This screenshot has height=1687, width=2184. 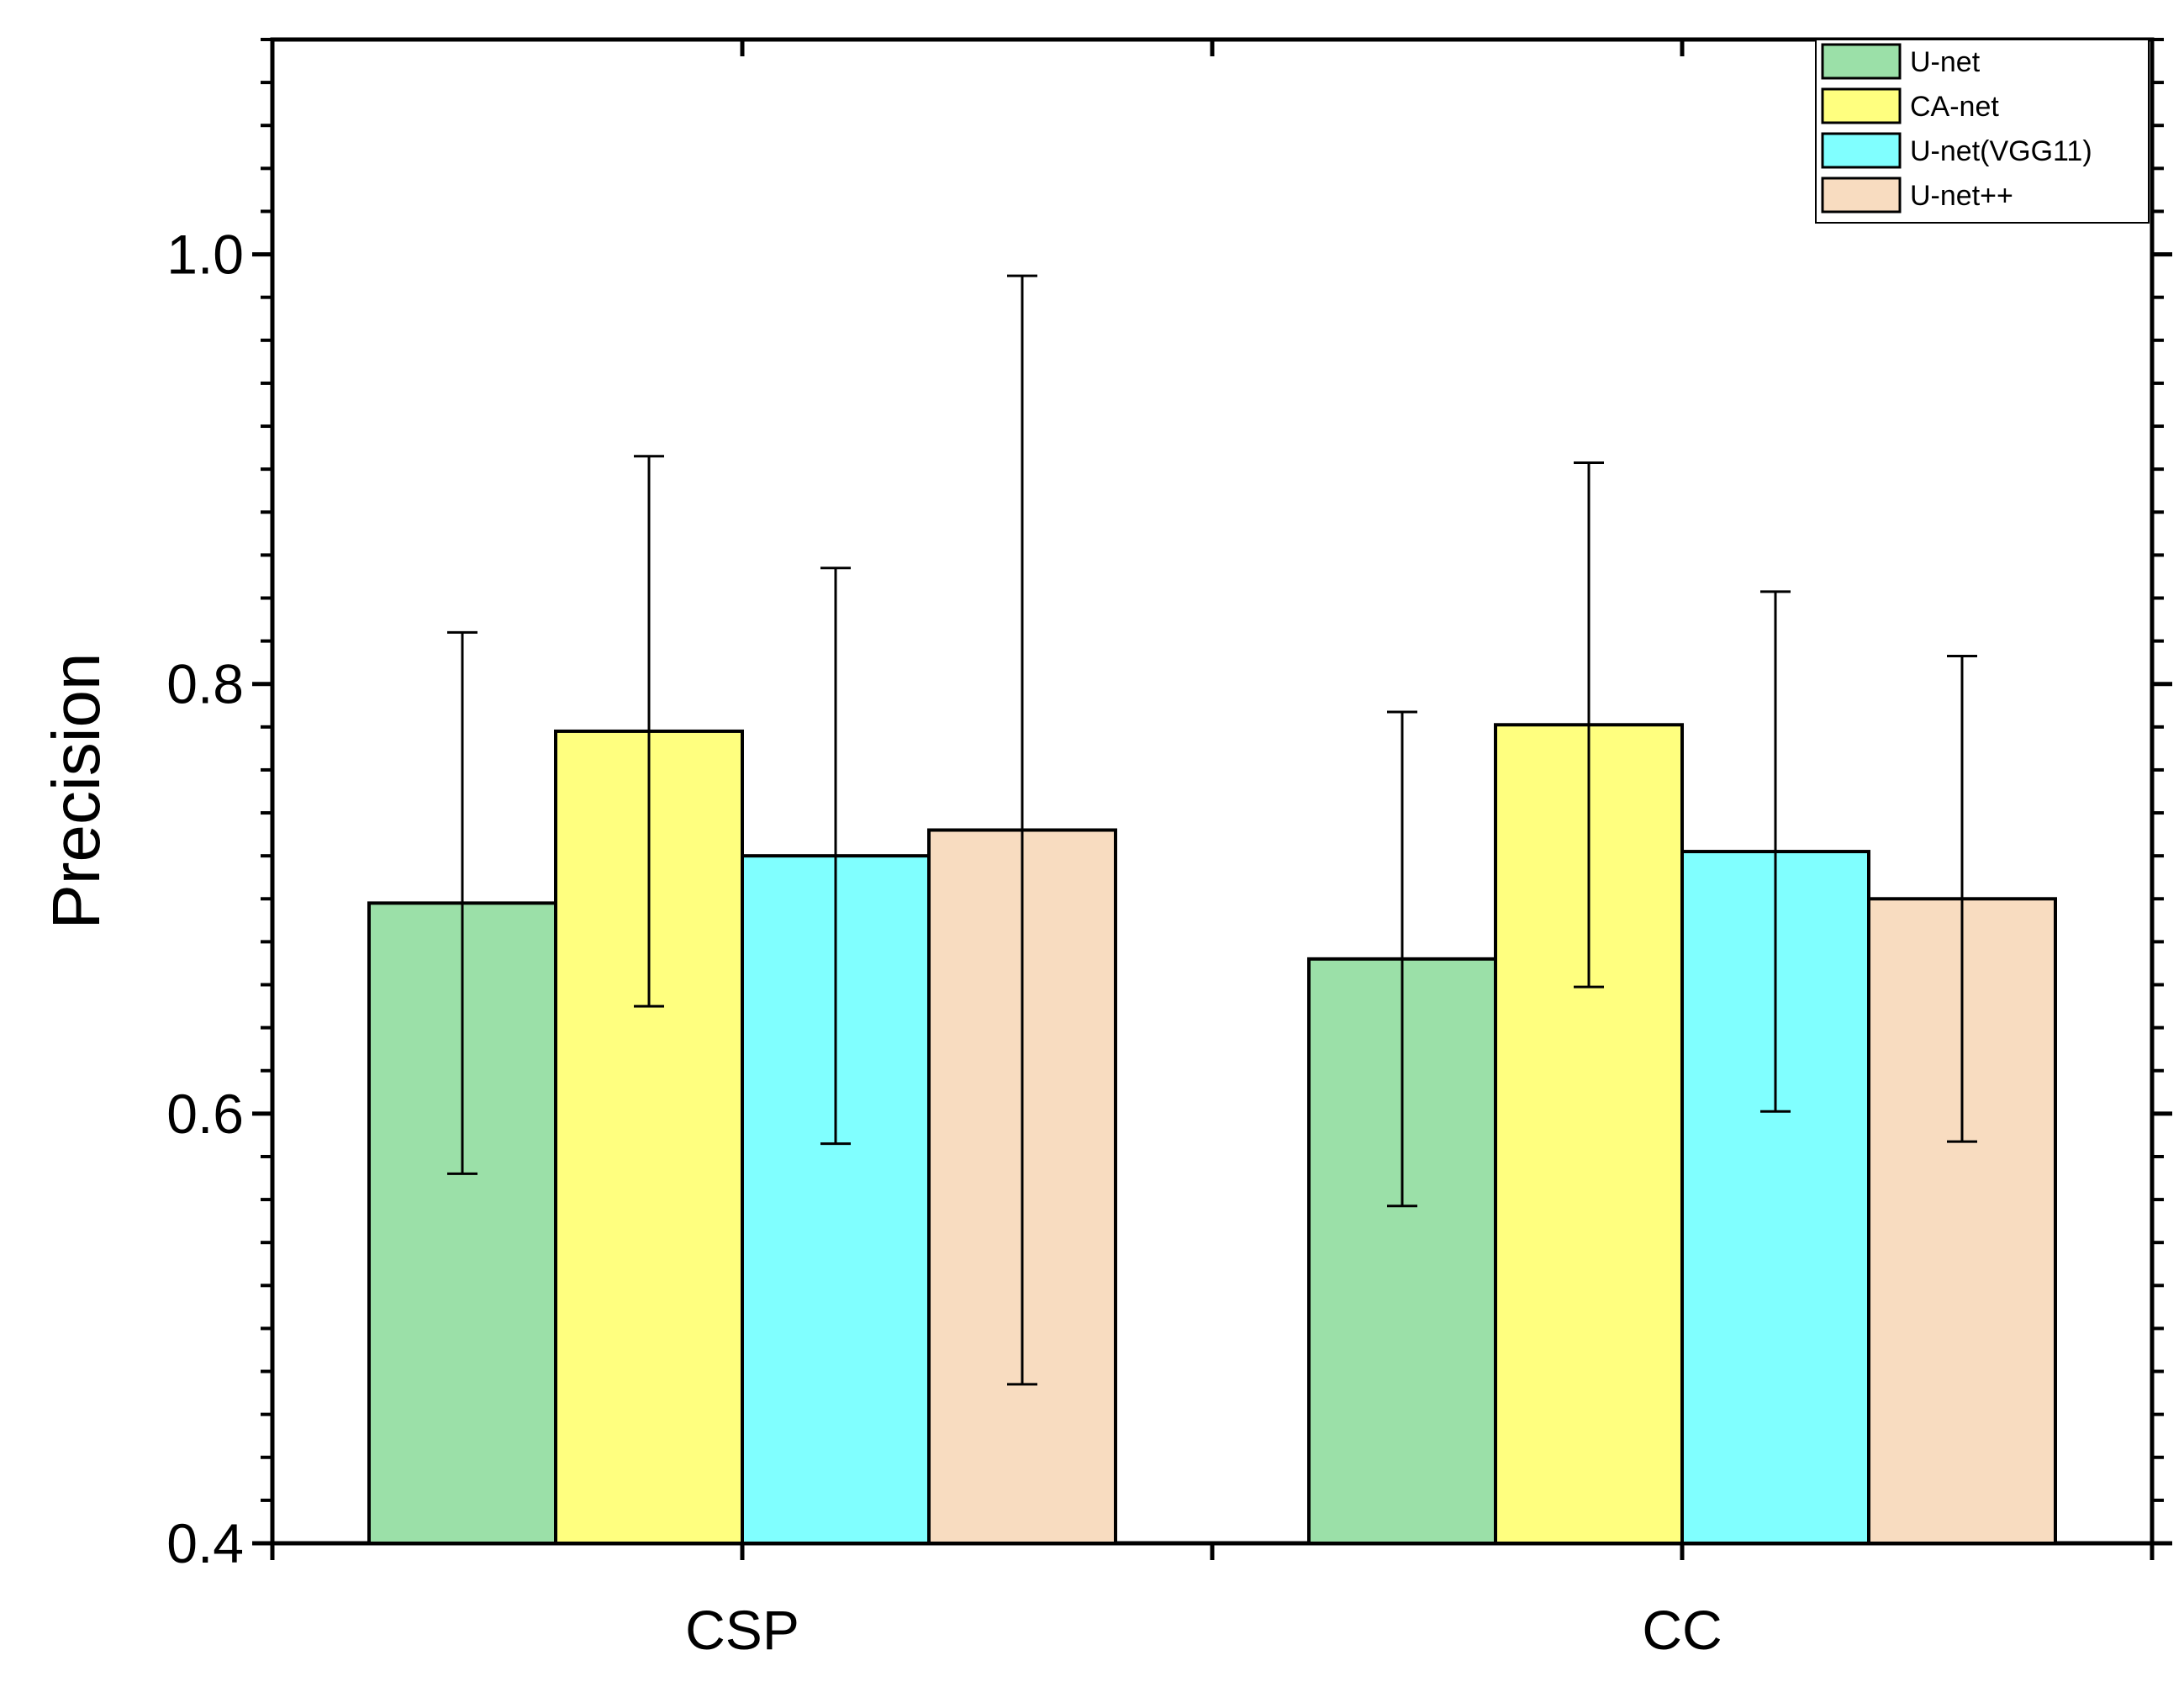 What do you see at coordinates (1862, 61) in the screenshot?
I see `legend-swatch-U-net` at bounding box center [1862, 61].